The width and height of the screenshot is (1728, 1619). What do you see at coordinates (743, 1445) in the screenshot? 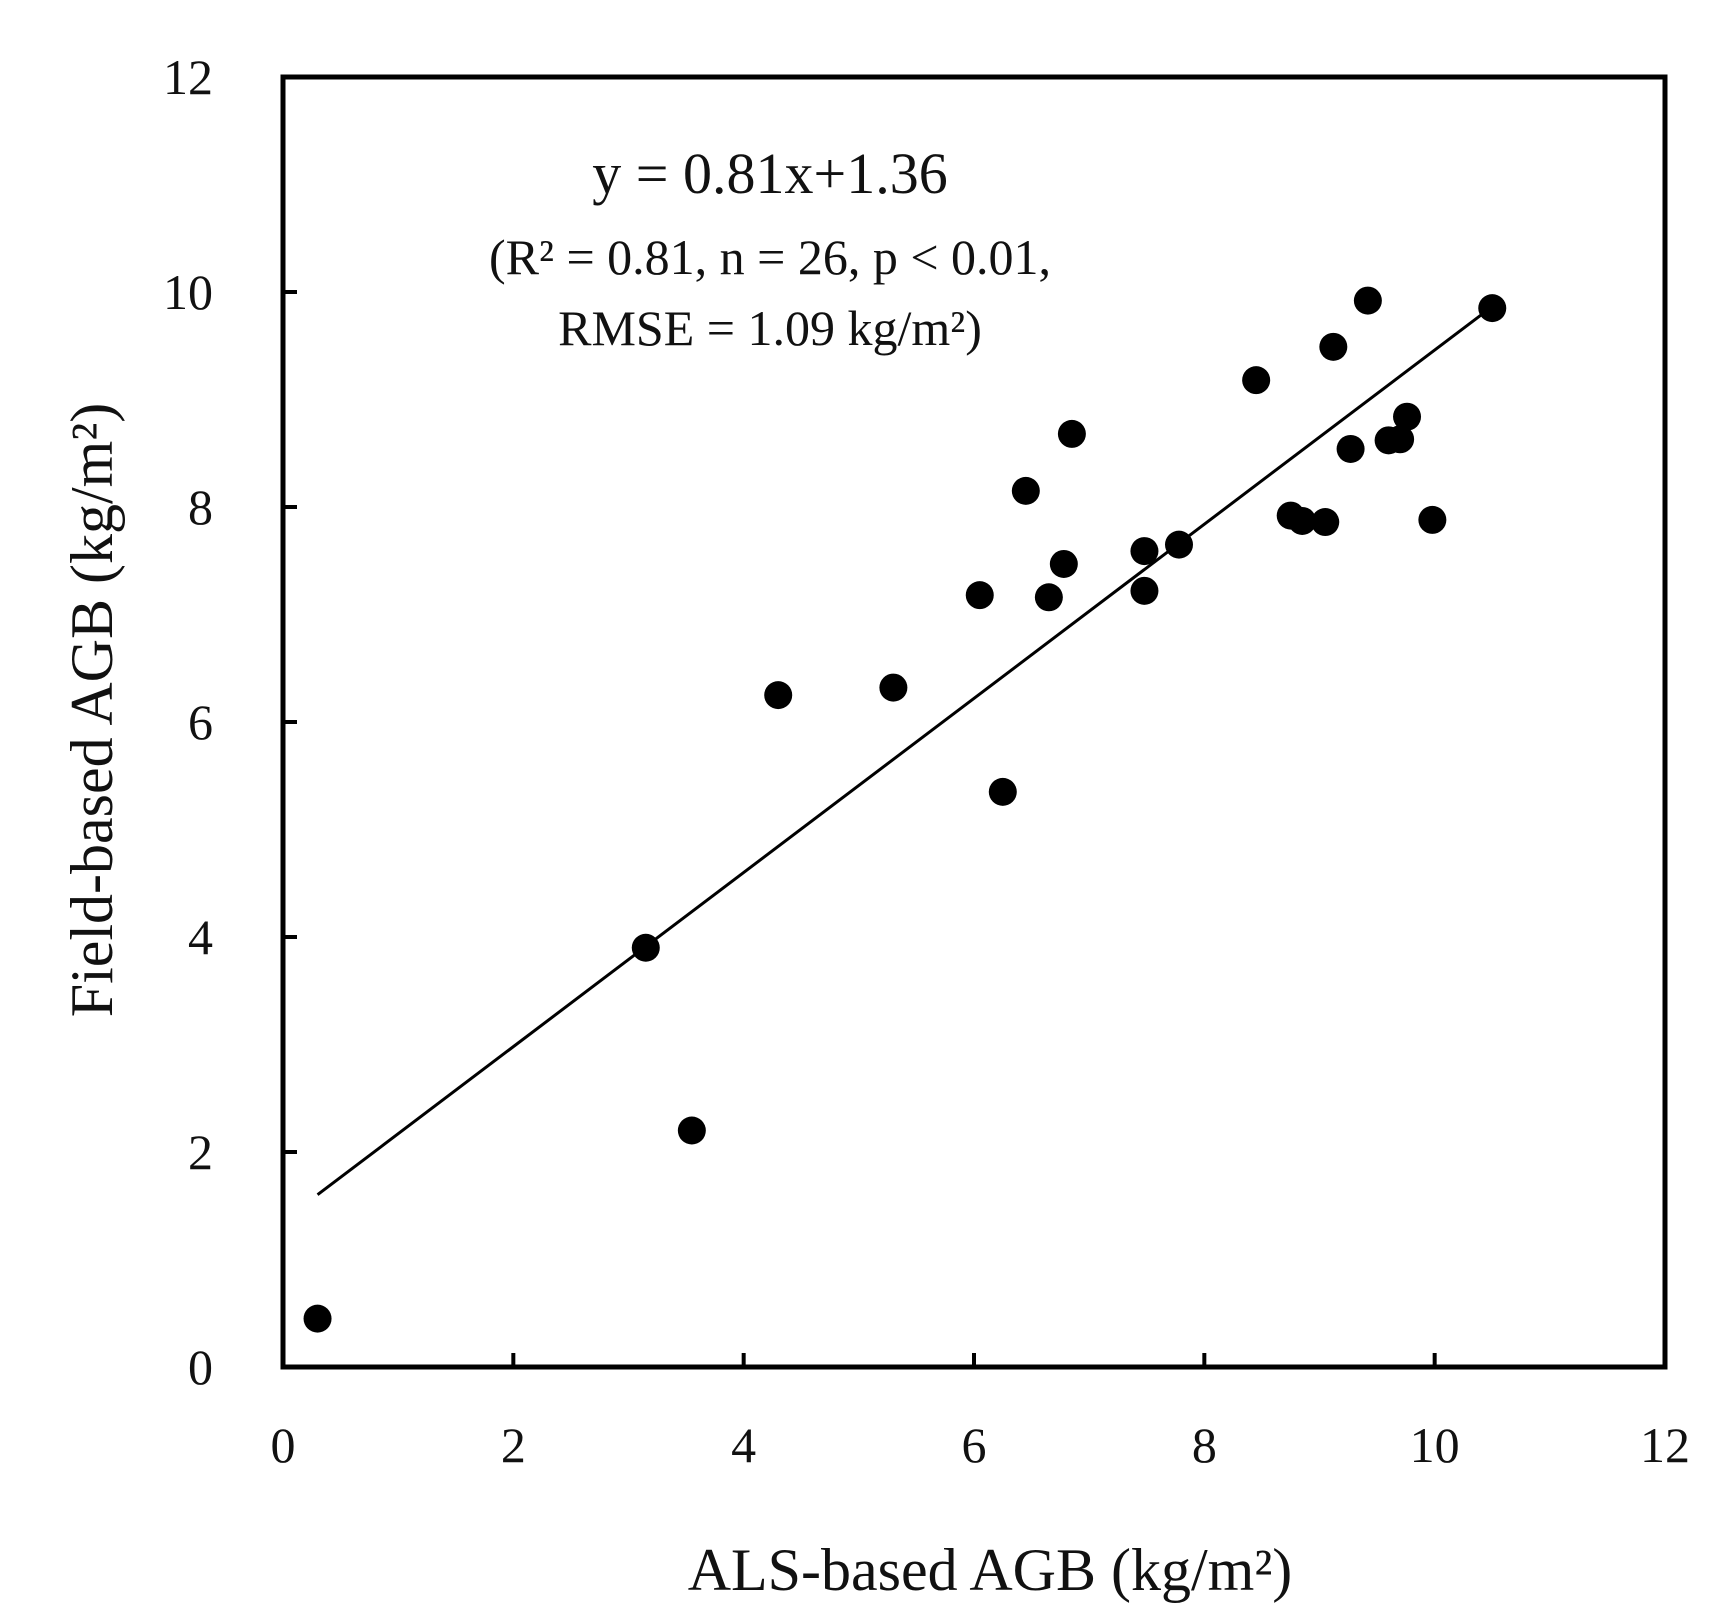
I see `x-tick-label: 4` at bounding box center [743, 1445].